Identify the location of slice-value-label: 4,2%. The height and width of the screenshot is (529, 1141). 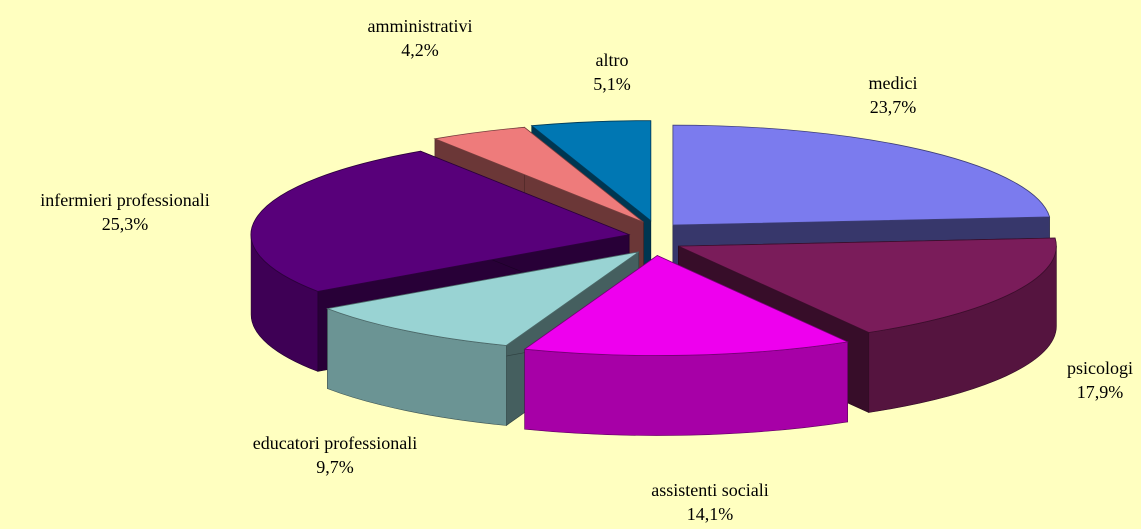
(420, 50).